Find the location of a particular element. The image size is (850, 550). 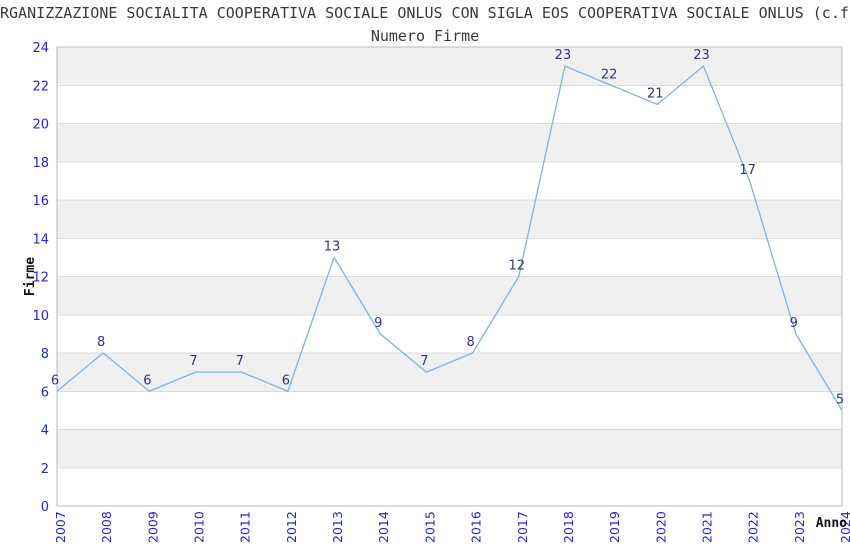

y-axis-title: Firme is located at coordinates (30, 276).